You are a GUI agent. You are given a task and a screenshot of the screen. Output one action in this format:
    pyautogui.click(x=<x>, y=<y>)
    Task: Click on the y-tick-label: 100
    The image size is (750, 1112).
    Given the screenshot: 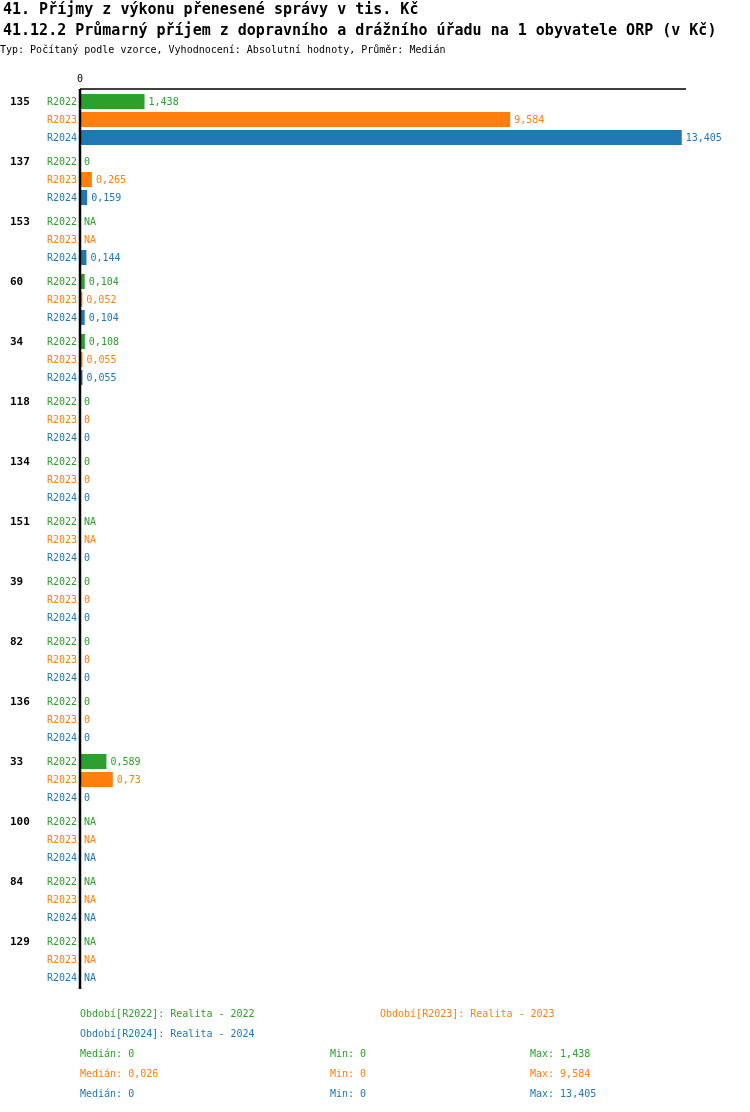 What is the action you would take?
    pyautogui.click(x=20, y=821)
    